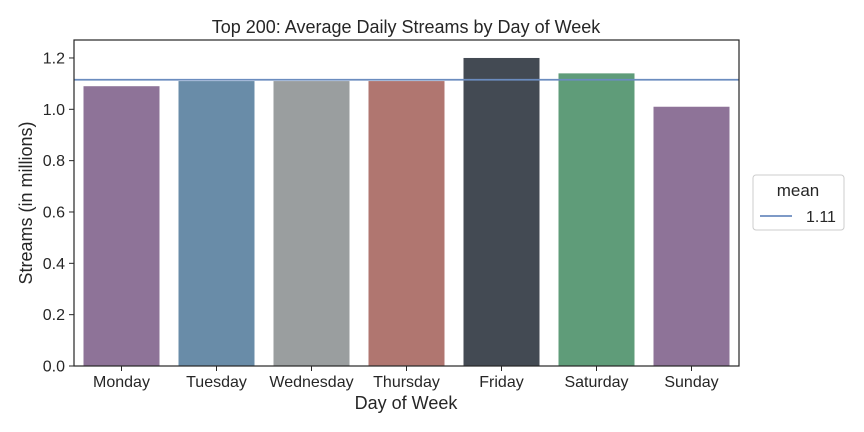  What do you see at coordinates (54, 161) in the screenshot?
I see `y-tick-label: 0.8` at bounding box center [54, 161].